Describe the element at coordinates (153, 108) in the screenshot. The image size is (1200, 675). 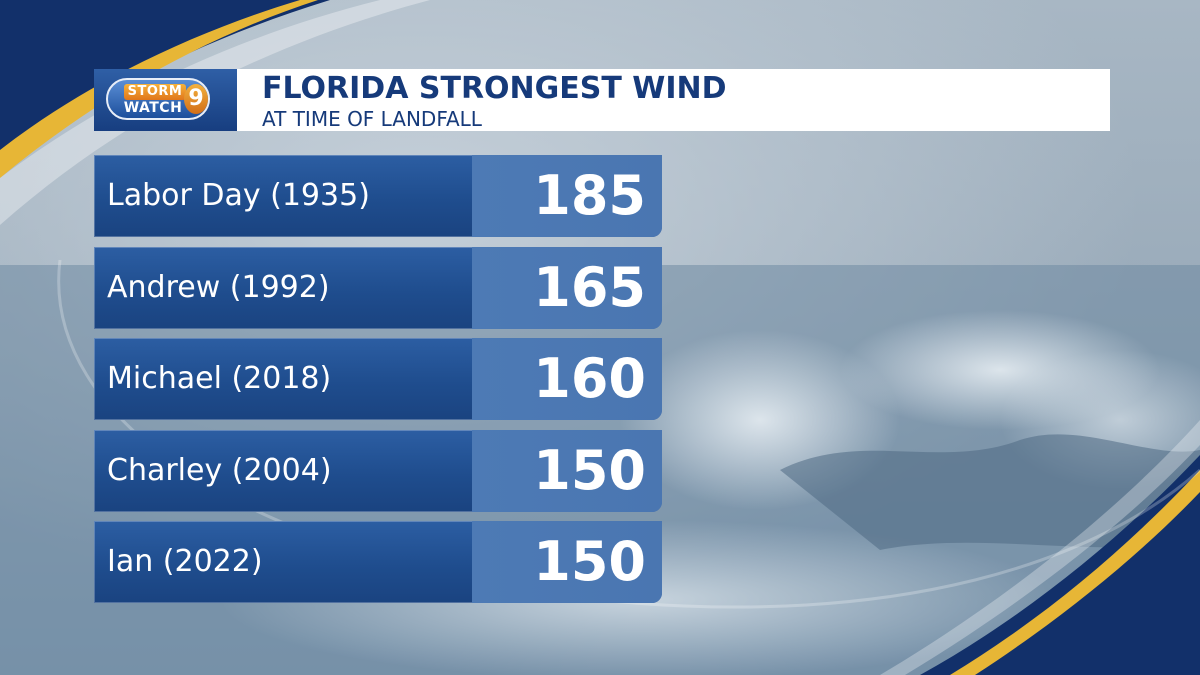
I see `logo-watch-text: WATCH` at that location.